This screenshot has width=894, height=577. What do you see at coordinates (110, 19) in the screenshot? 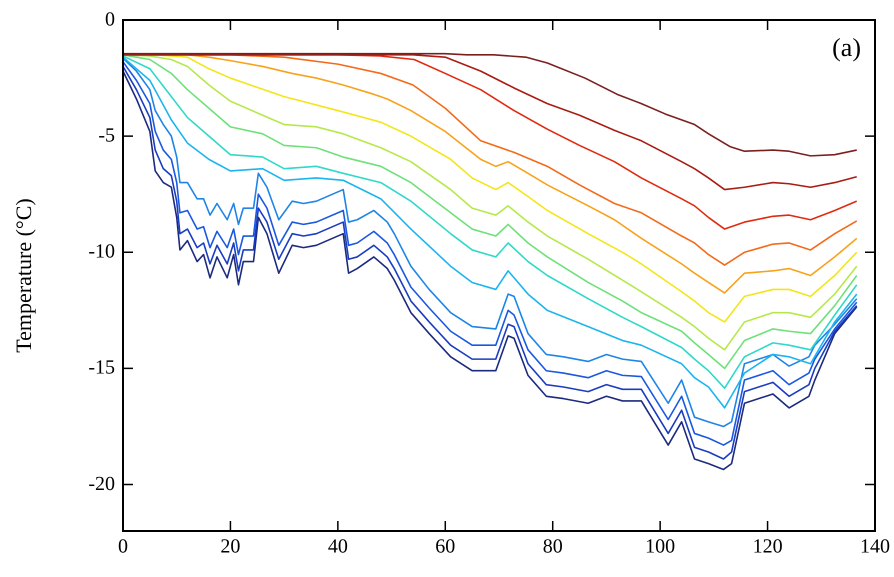
I see `y-tick-label: 0` at bounding box center [110, 19].